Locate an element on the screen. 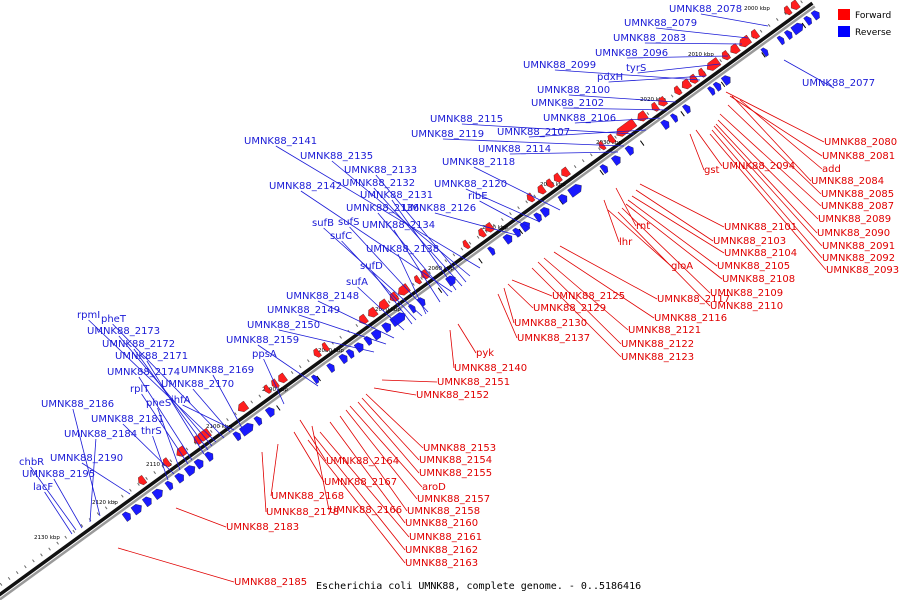 The width and height of the screenshot is (900, 600). forward-gene-label: UMNK88_2089 is located at coordinates (854, 219).